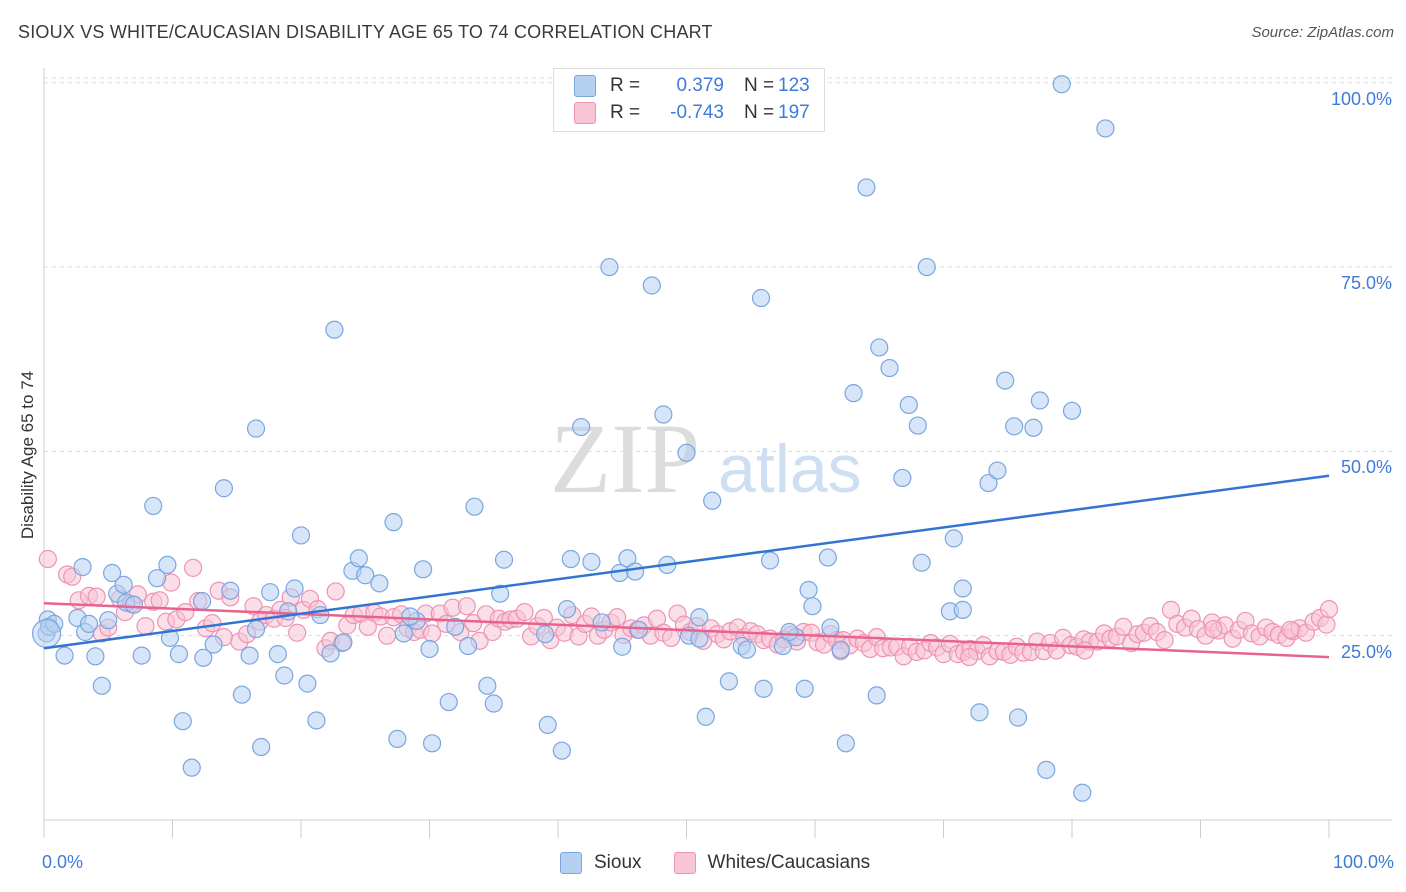 The image size is (1406, 892). Describe the element at coordinates (689, 100) in the screenshot. I see `correlation-legend: R = 0.379 N = 123 R = -0.743 N = 197` at that location.